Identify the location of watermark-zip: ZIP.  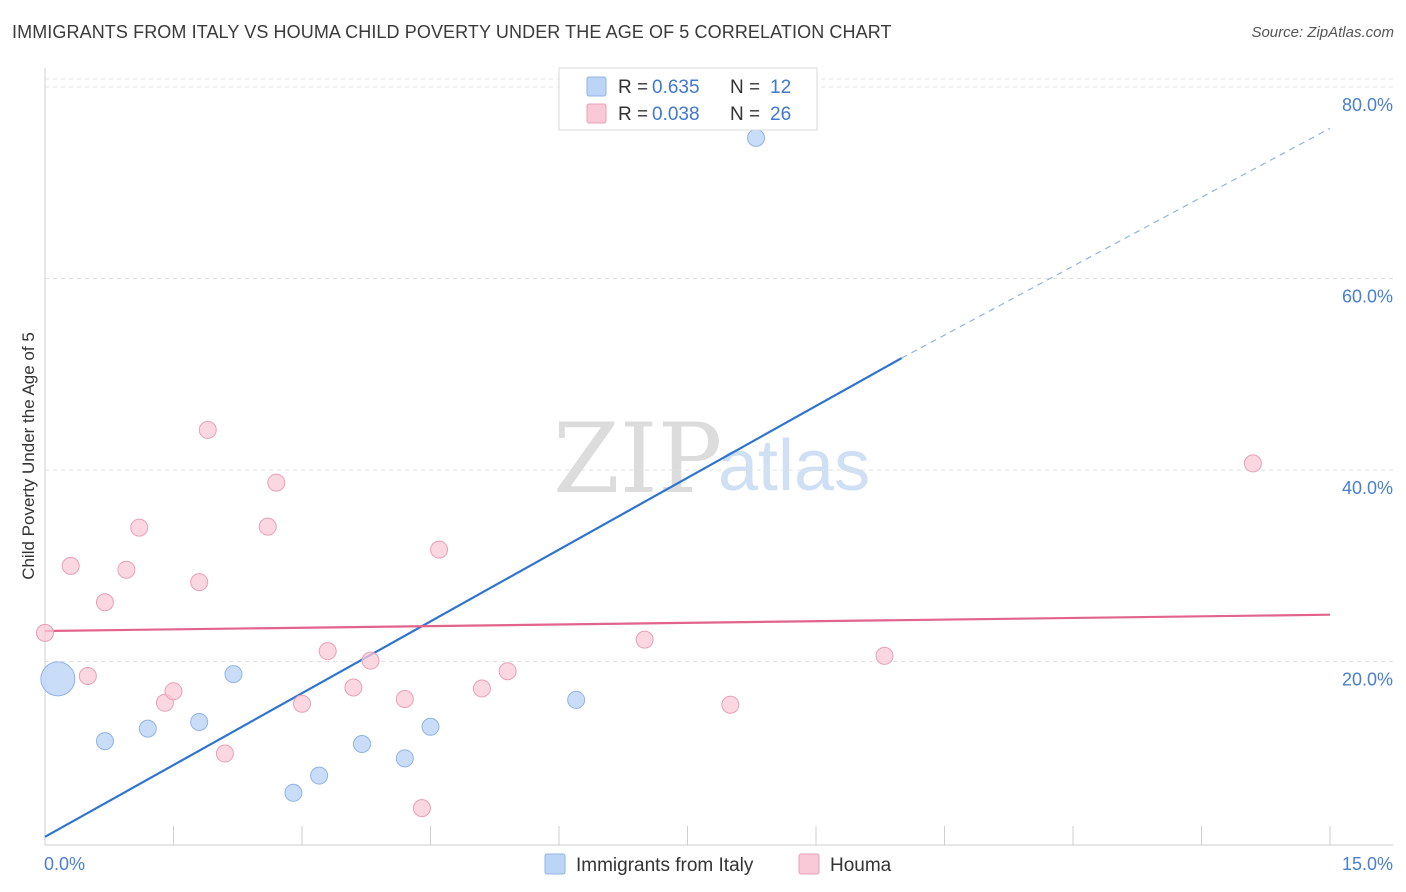
(637, 459).